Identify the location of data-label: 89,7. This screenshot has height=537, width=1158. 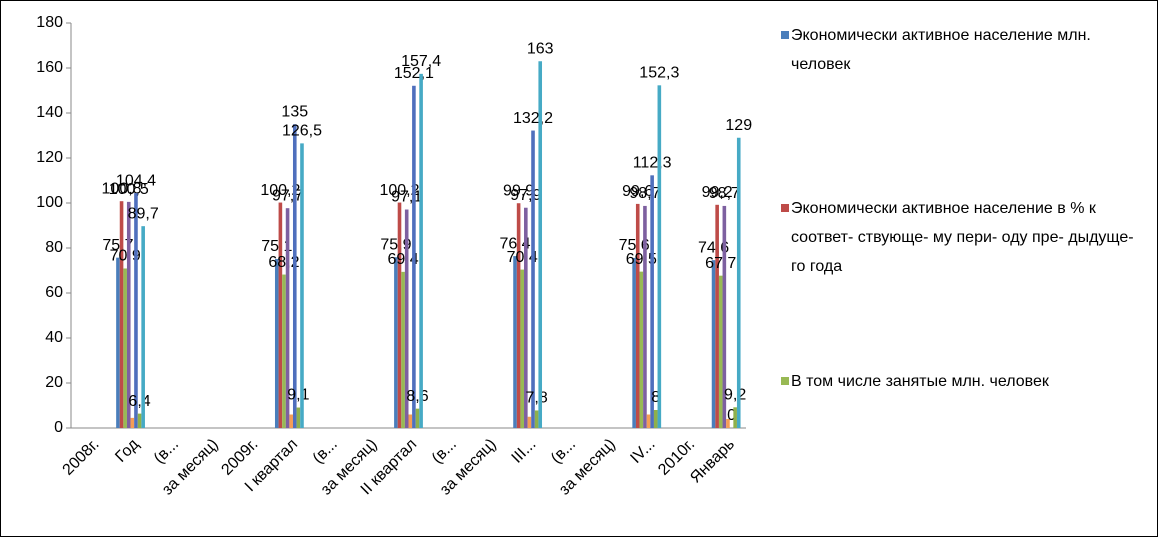
(143, 213).